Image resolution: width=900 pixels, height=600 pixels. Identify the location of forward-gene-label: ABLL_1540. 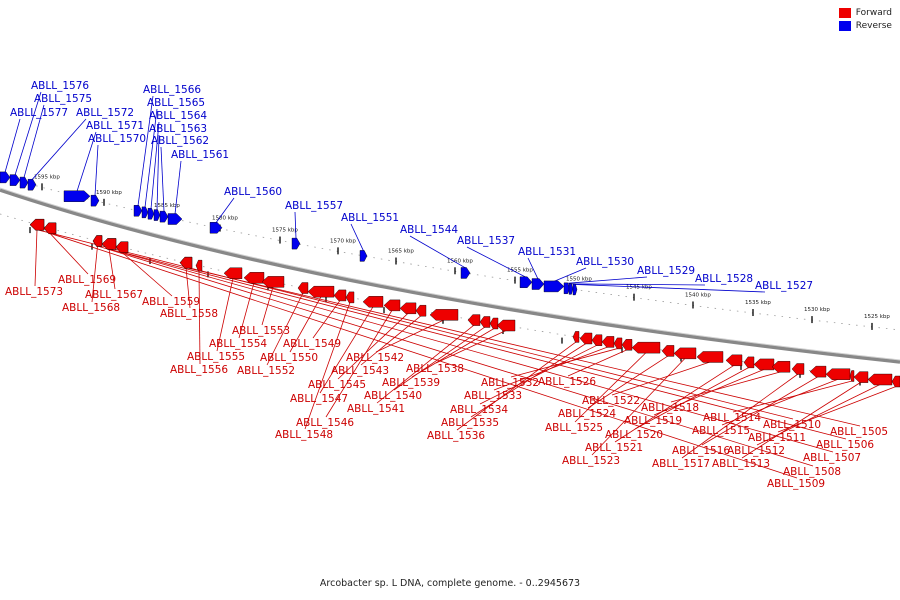
(393, 396).